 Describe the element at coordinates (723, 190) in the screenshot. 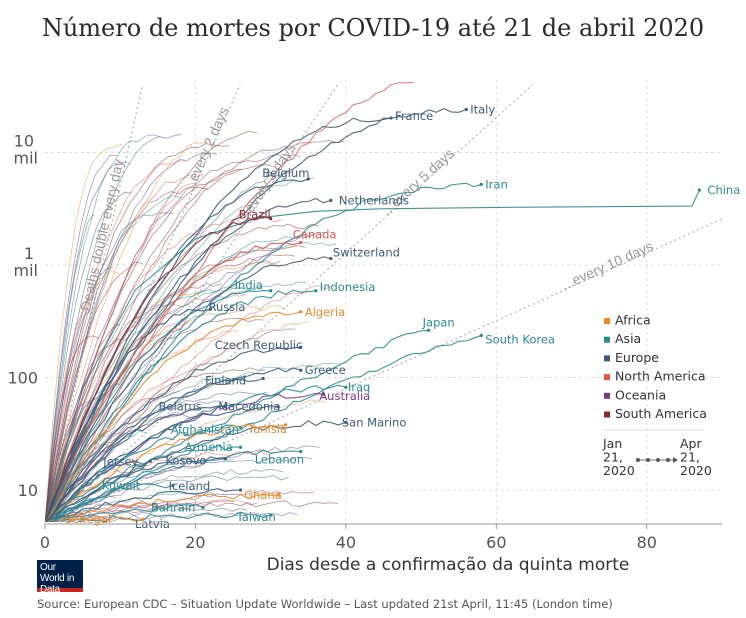

I see `series-label: China` at that location.